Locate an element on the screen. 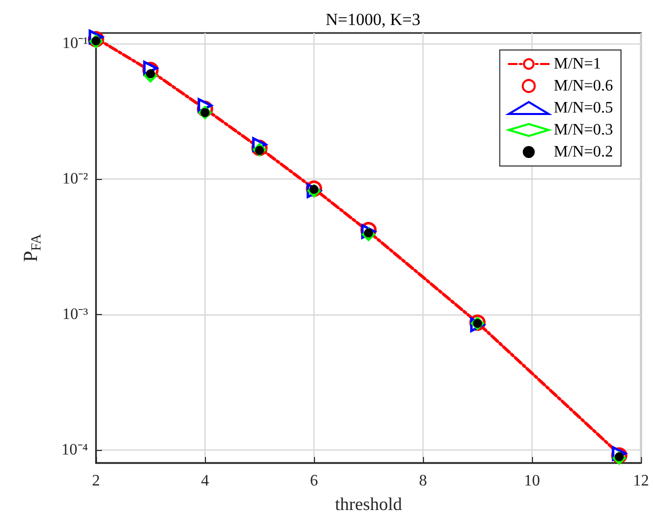 The image size is (653, 524). x-tick-label: 2 is located at coordinates (96, 481).